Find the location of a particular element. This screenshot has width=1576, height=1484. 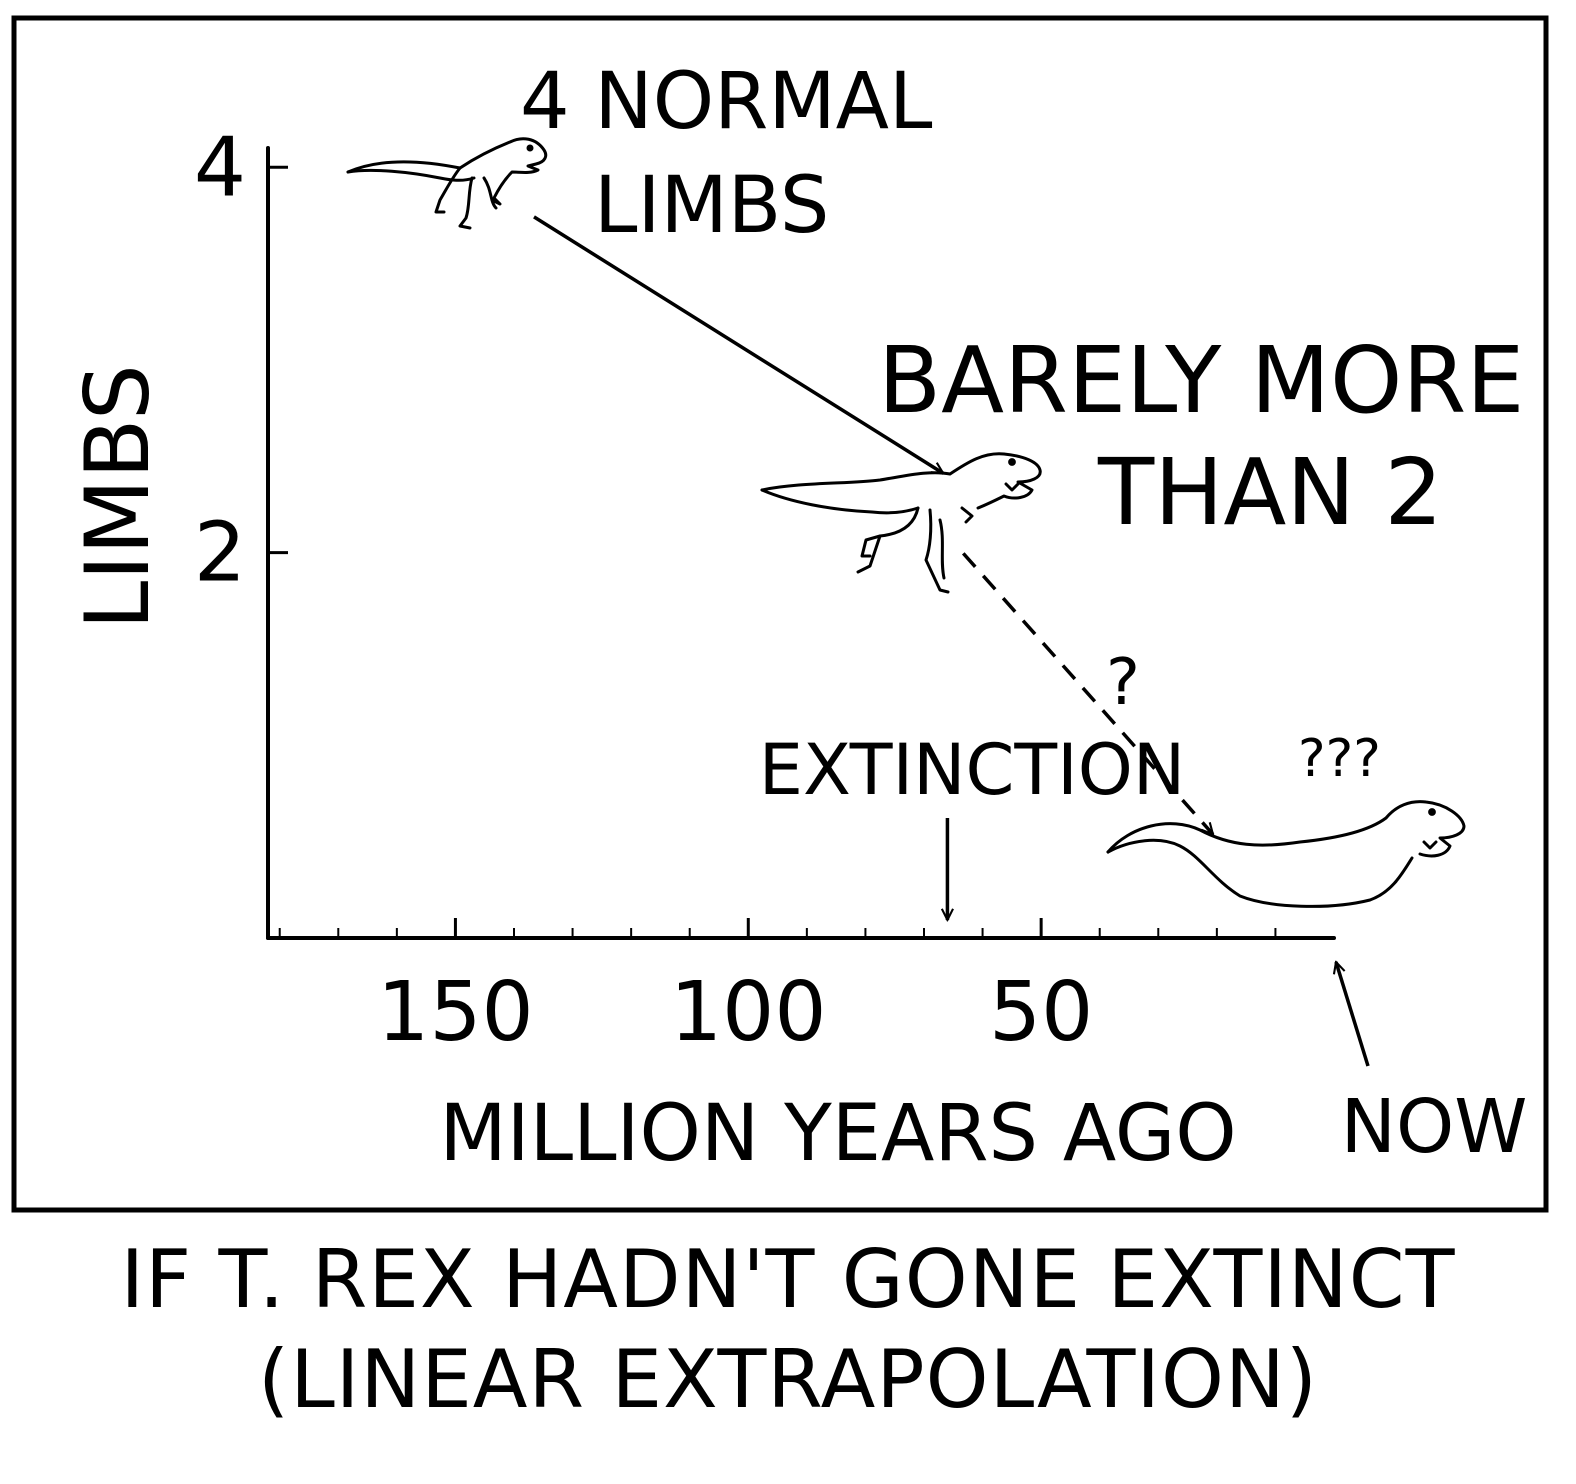

y-tick-label: 2 is located at coordinates (220, 553).